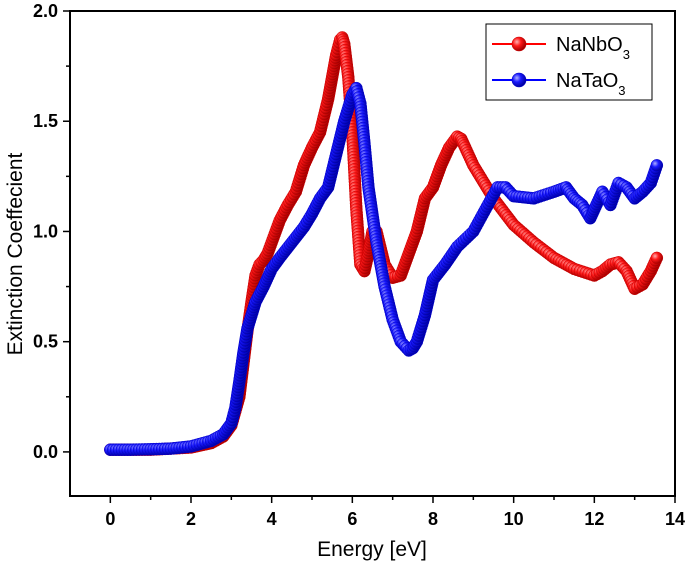  What do you see at coordinates (15, 253) in the screenshot?
I see `y-axis-title: Extinction Coeffecient` at bounding box center [15, 253].